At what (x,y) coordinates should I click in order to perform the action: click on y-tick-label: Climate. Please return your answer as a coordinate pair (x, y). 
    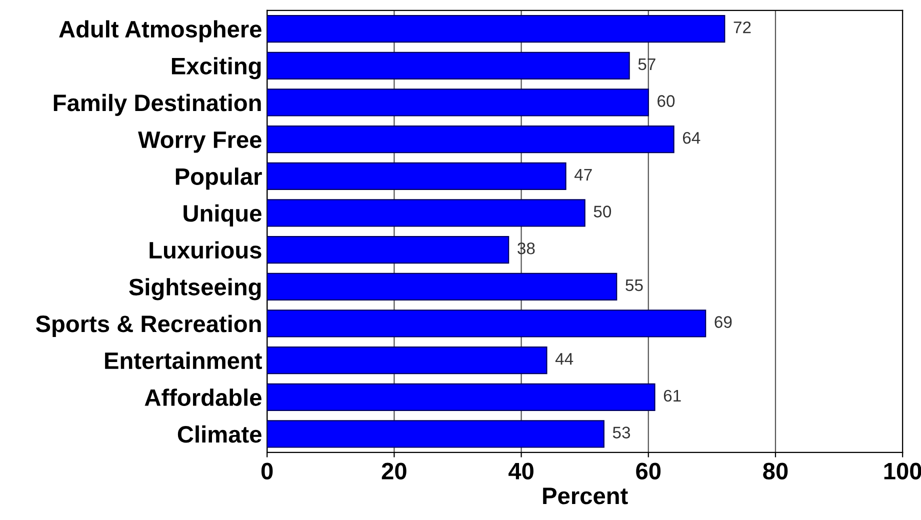
    Looking at the image, I should click on (220, 434).